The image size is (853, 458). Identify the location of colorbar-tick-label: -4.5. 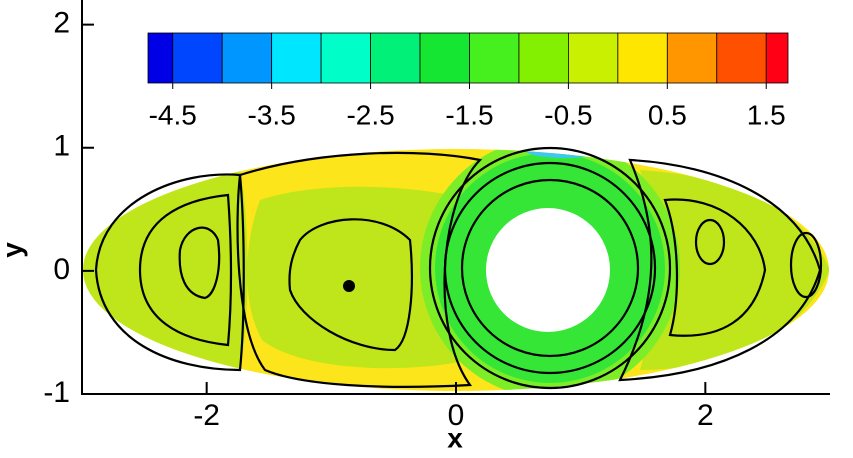
(173, 114).